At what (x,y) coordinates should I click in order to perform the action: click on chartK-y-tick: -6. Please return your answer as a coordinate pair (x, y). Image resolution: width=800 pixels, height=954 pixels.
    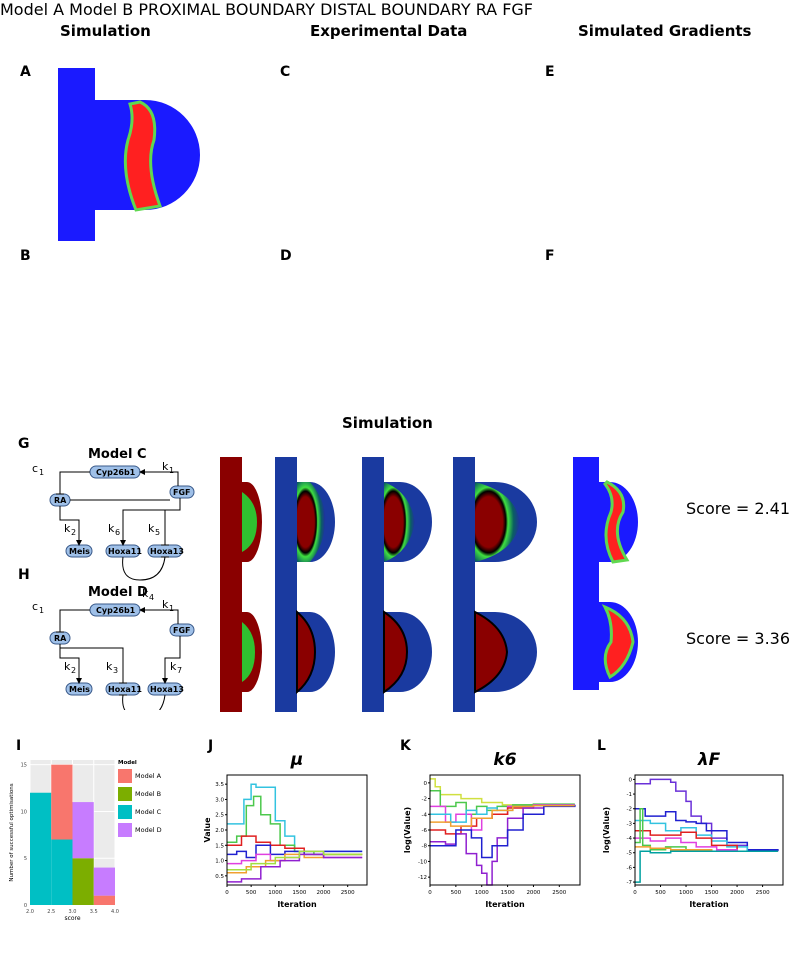
    Looking at the image, I should click on (425, 831).